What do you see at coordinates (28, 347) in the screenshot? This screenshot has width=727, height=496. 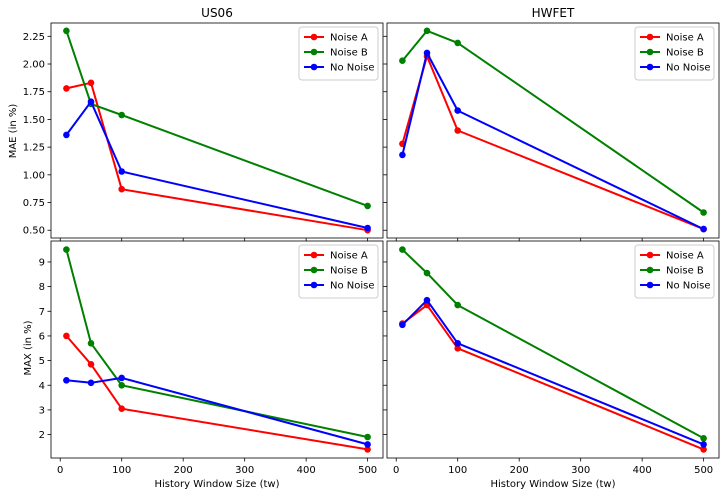 I see `bottom-row-y-axis-label: MAX (in %)` at bounding box center [28, 347].